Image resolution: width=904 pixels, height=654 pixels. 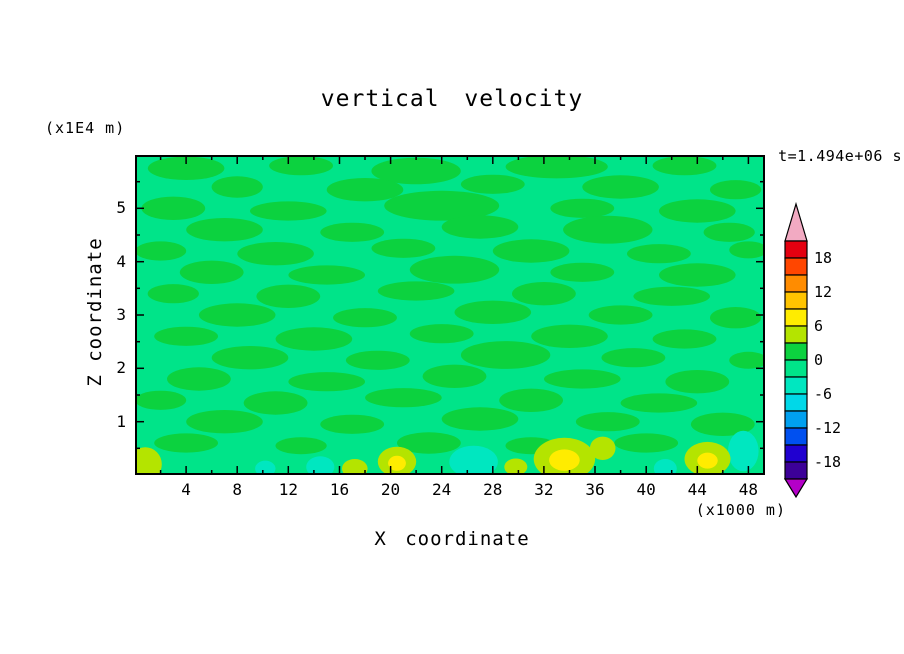 I want to click on x-axis-label: X coordinate, so click(x=452, y=539).